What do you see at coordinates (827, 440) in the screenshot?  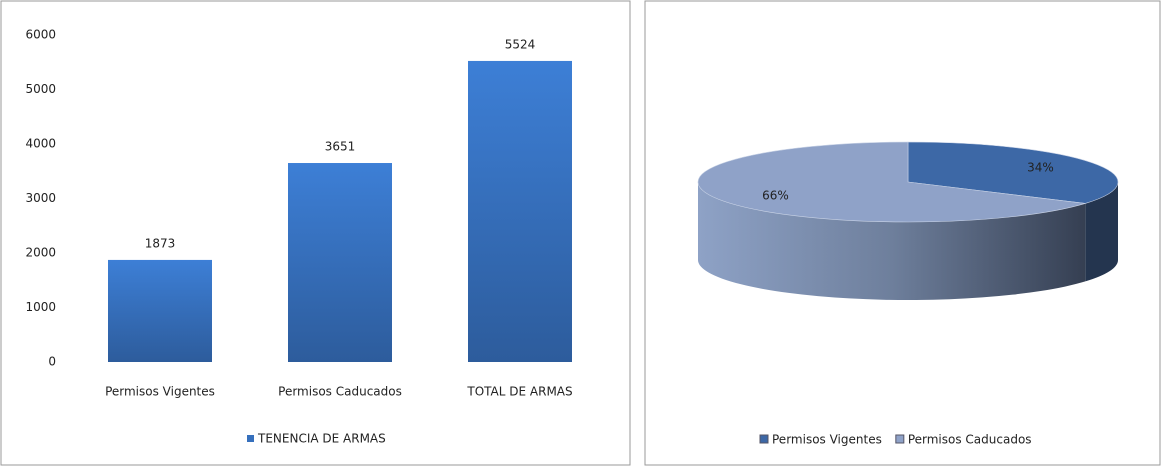 I see `legend-label: Permisos Vigentes` at bounding box center [827, 440].